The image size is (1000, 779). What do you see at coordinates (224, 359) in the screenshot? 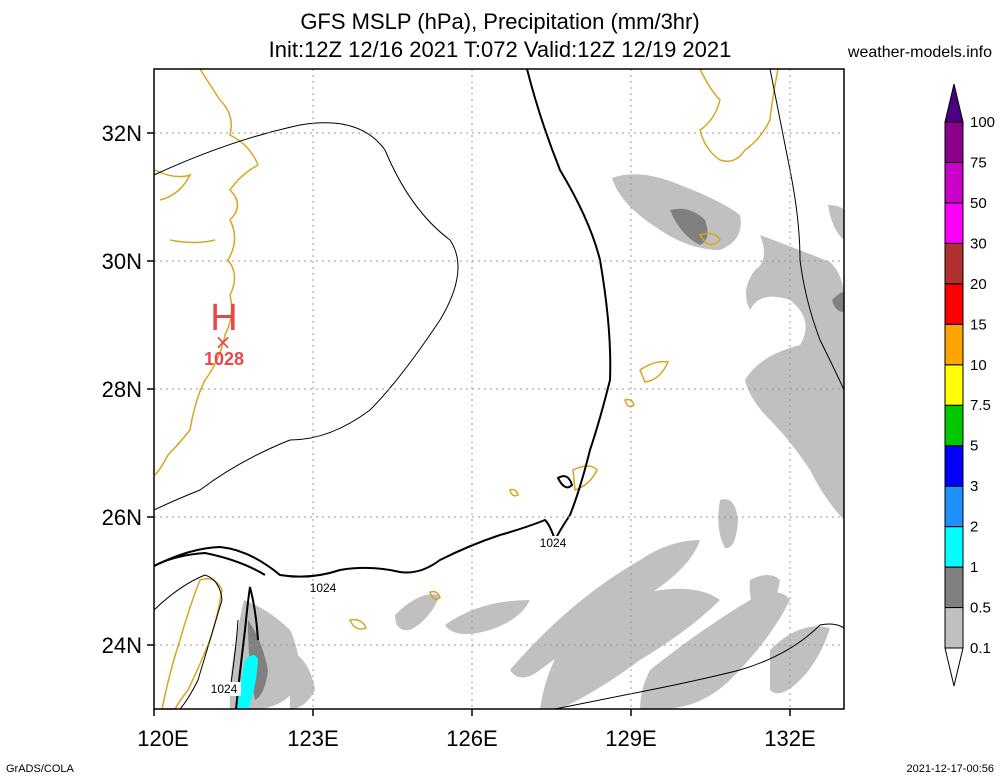
I see `high-value: 1028` at bounding box center [224, 359].